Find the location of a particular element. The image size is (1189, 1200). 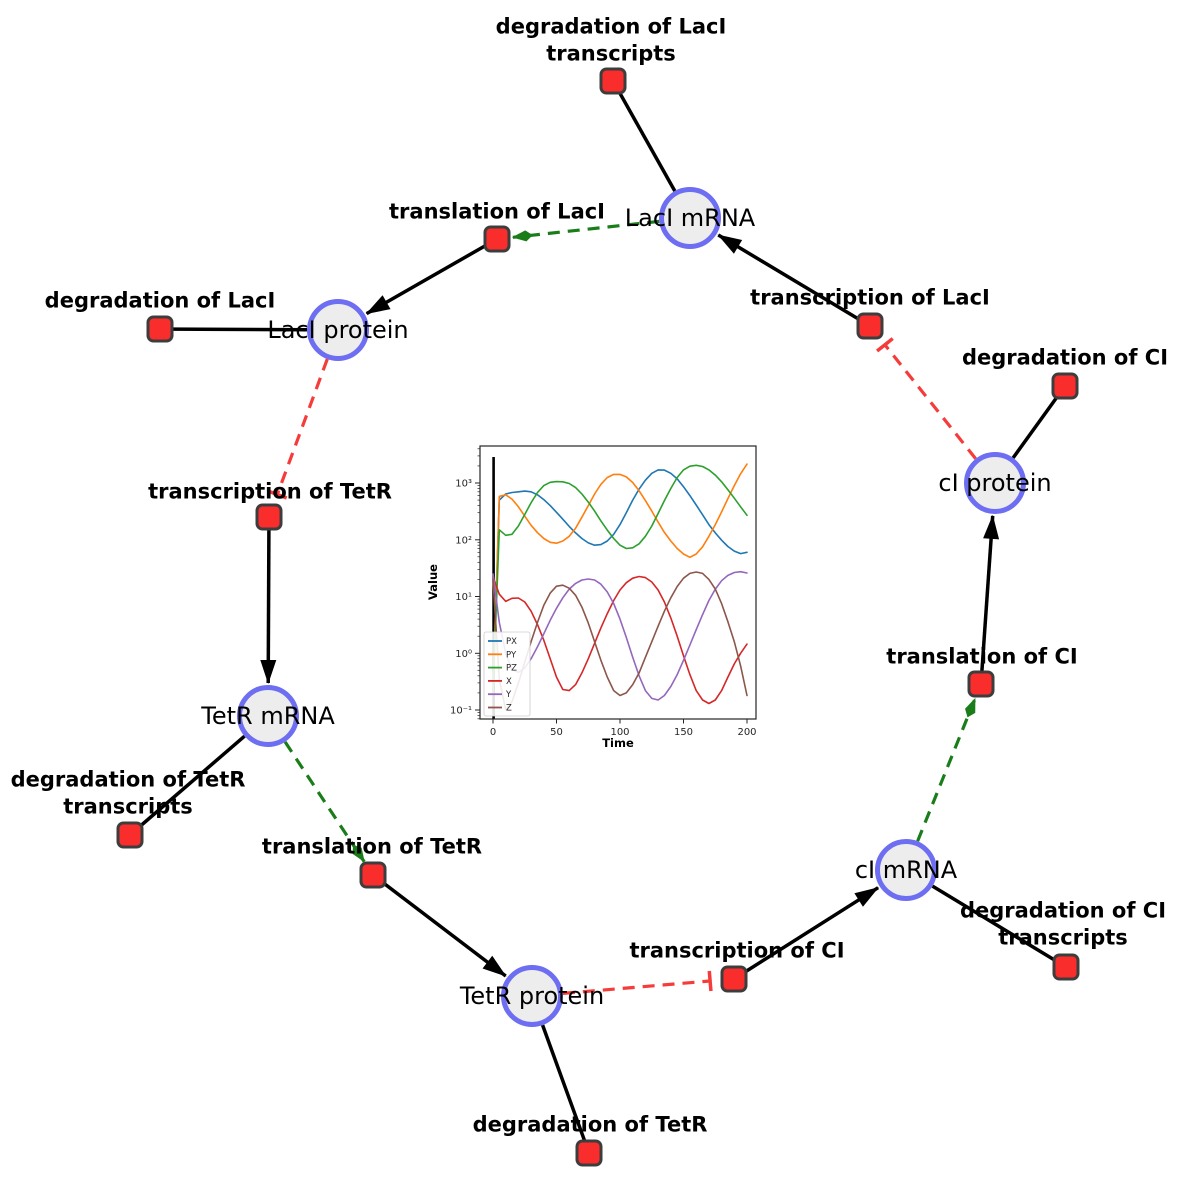

reaction-node-txn-ci is located at coordinates (734, 979).